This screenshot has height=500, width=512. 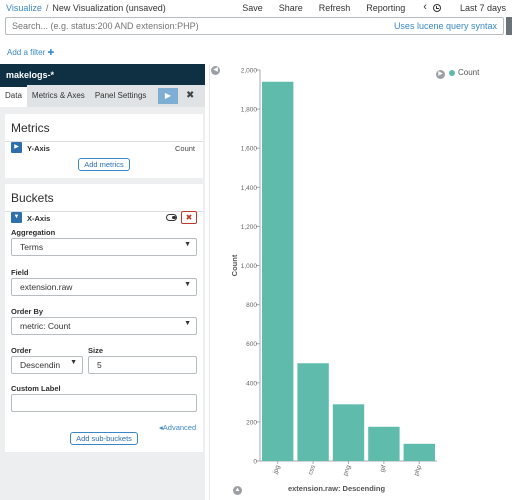 What do you see at coordinates (46, 287) in the screenshot?
I see `field-value: extension.raw` at bounding box center [46, 287].